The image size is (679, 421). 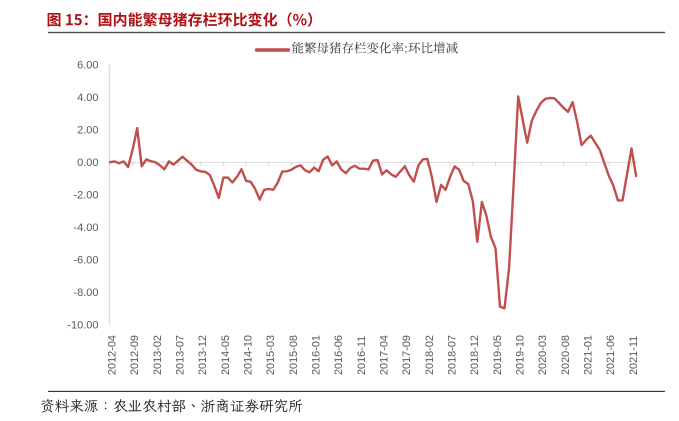 I want to click on svg-text: 2013-12, so click(x=203, y=355).